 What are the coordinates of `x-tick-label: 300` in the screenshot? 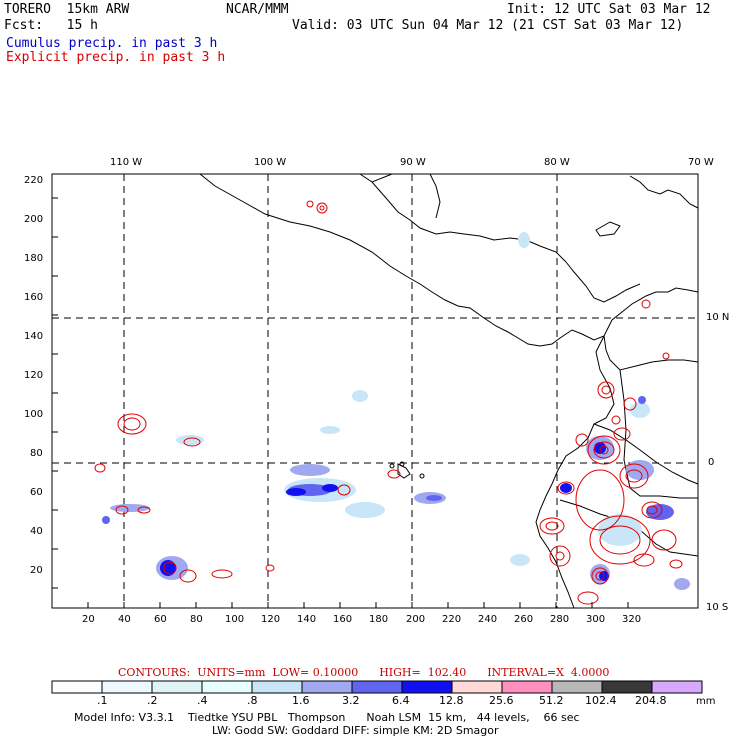 It's located at (596, 619).